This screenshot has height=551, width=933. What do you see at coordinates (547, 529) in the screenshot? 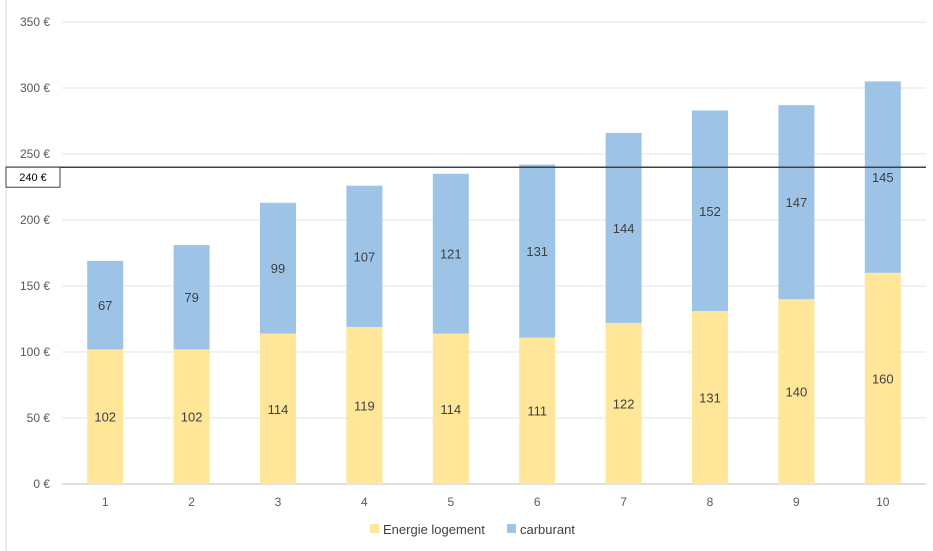
I see `legend-label: carburant` at bounding box center [547, 529].